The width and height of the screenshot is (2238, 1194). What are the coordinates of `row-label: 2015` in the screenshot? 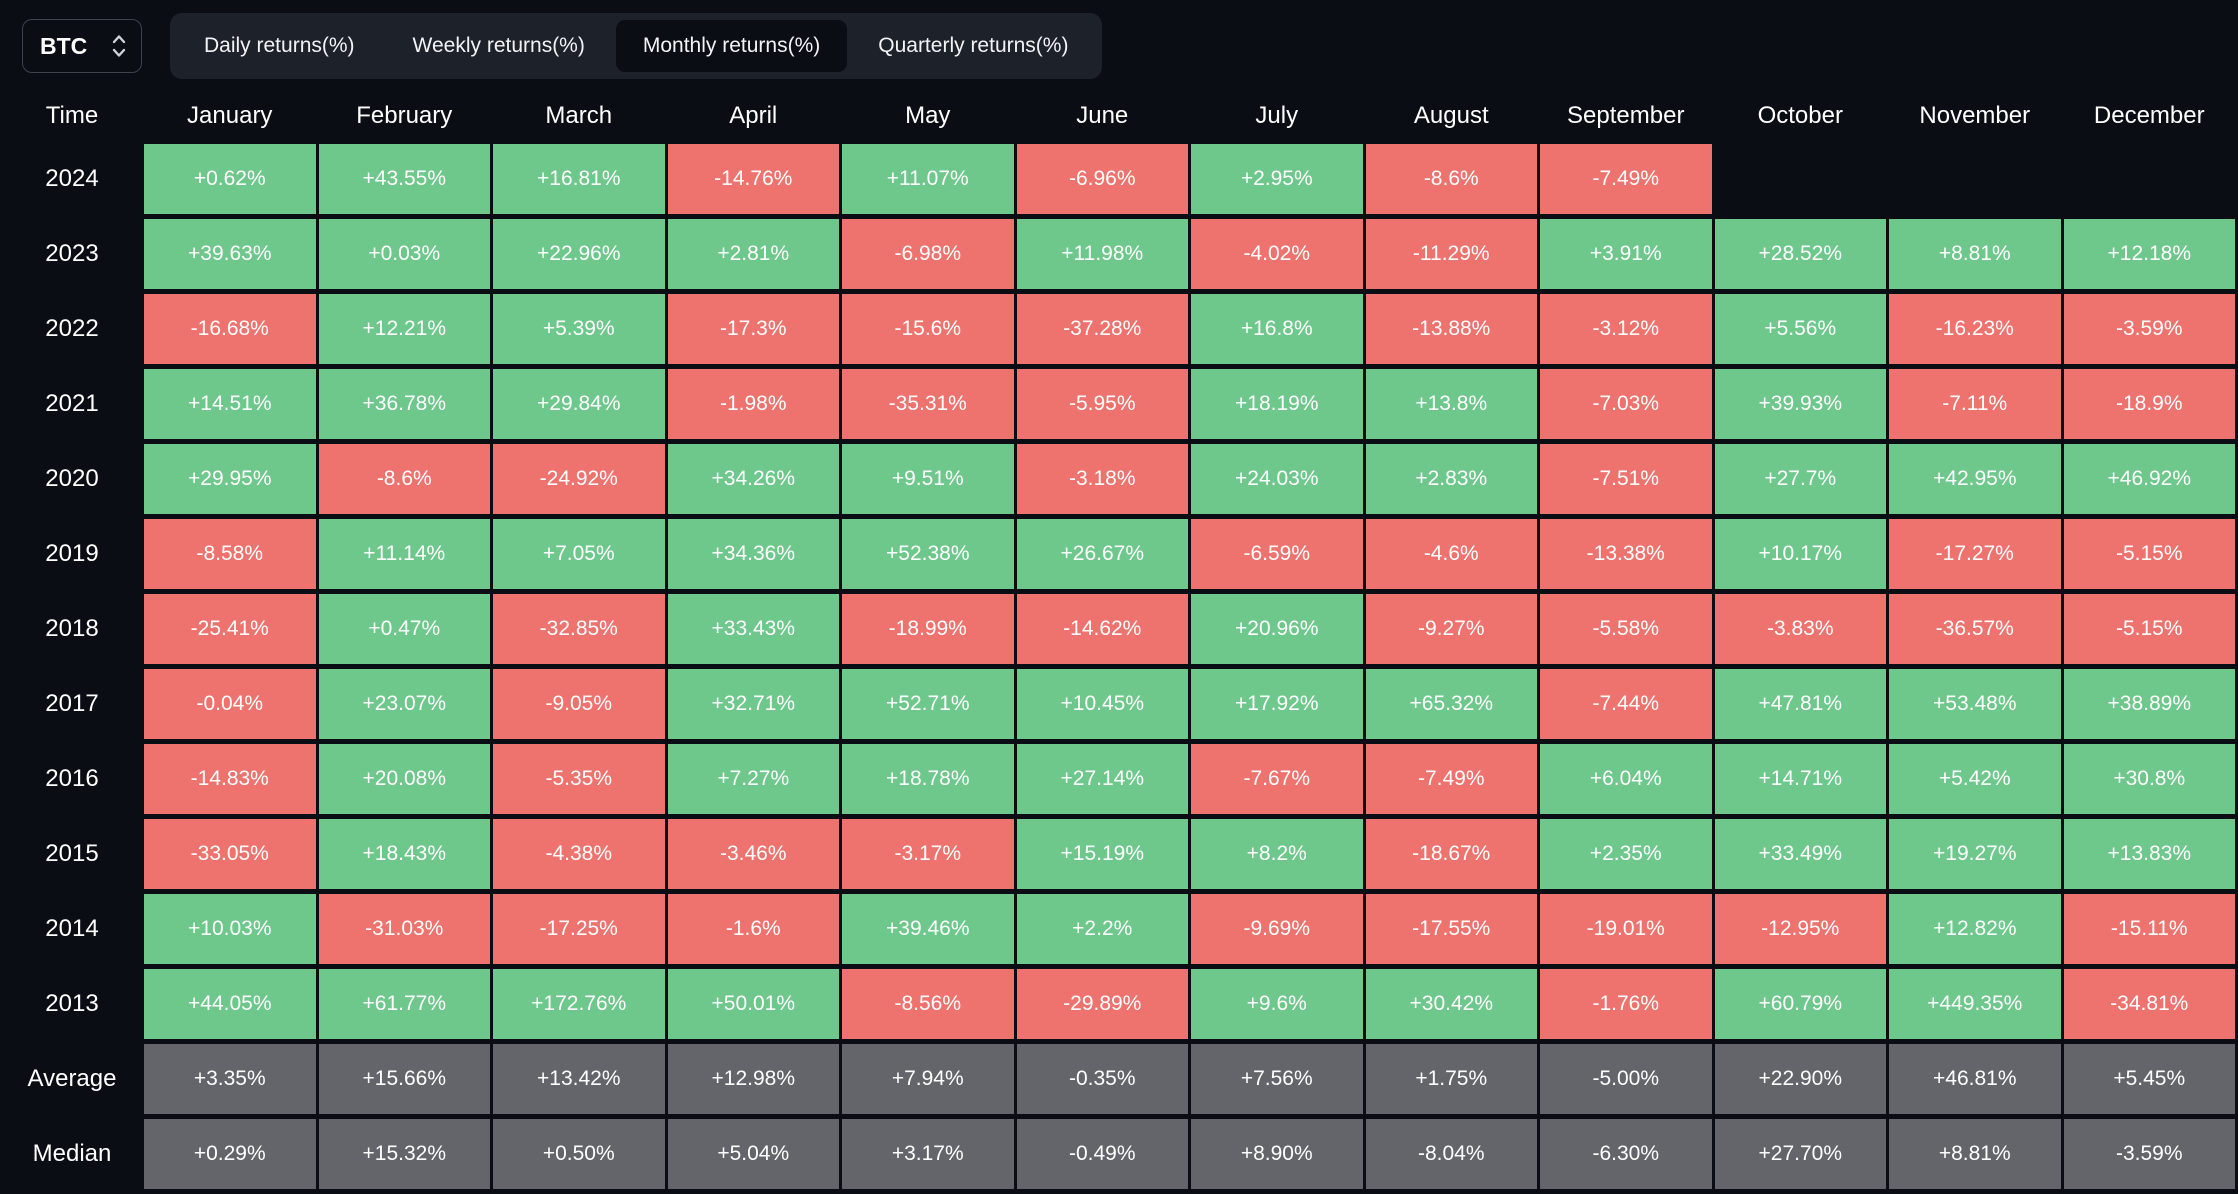 It's located at (72, 853).